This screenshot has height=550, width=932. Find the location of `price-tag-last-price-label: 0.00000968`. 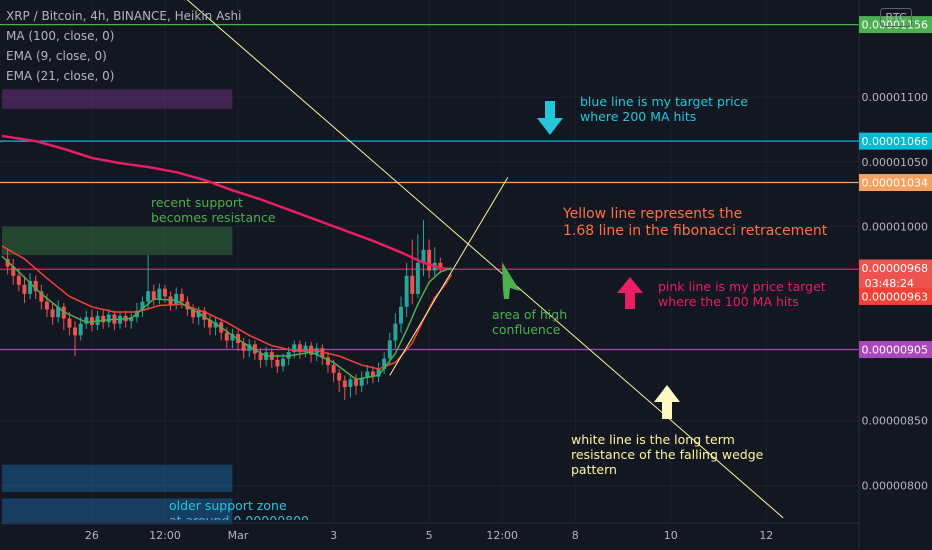

price-tag-last-price-label: 0.00000968 is located at coordinates (895, 268).